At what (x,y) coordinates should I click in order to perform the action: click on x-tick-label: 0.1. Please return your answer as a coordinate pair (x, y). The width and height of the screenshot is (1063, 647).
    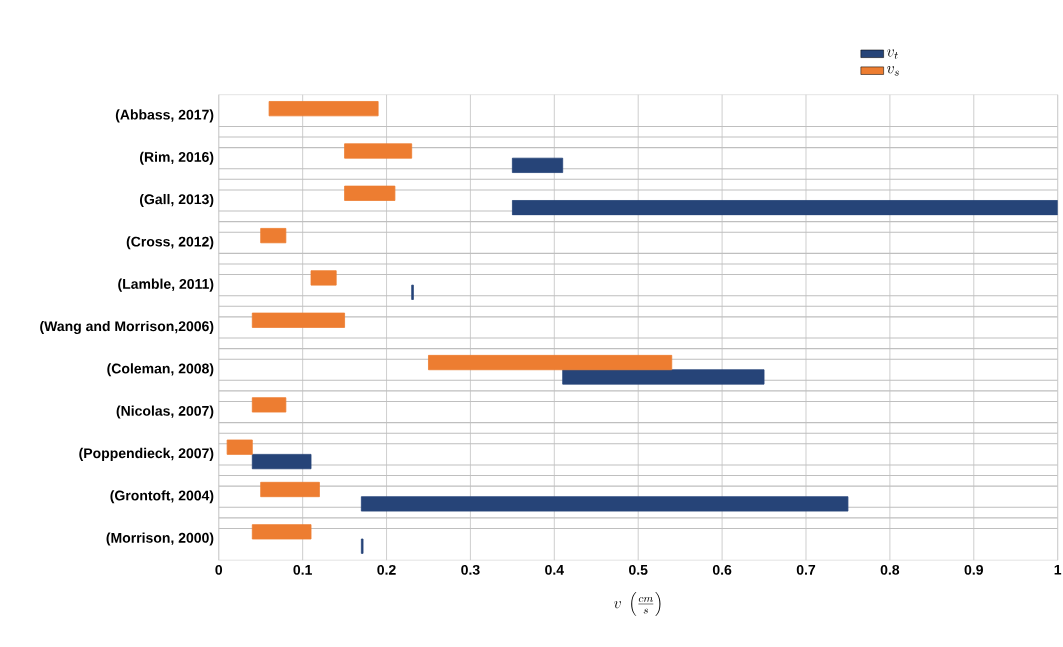
    Looking at the image, I should click on (302, 569).